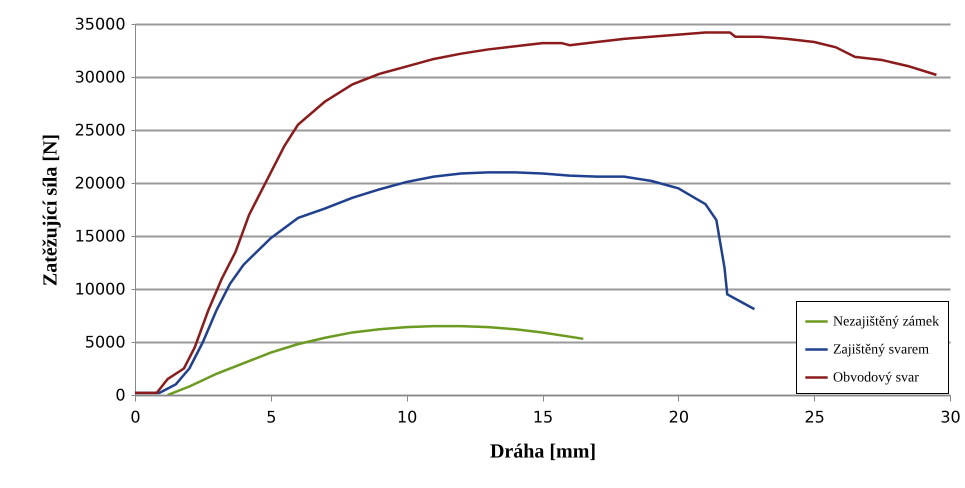 This screenshot has width=965, height=488. Describe the element at coordinates (881, 350) in the screenshot. I see `legend-label: Zajištěný svarem` at that location.